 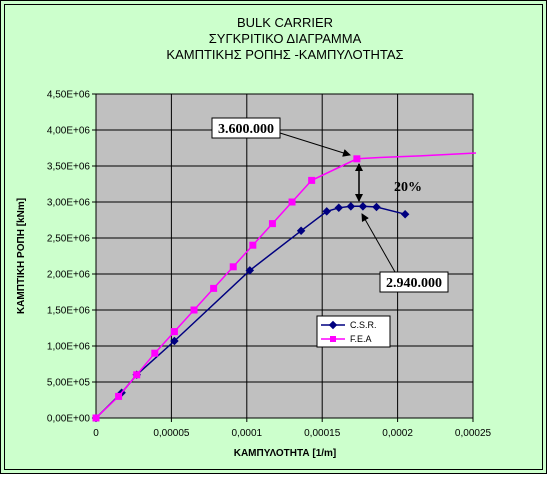 I want to click on callout-box-fea-peak, so click(x=246, y=128).